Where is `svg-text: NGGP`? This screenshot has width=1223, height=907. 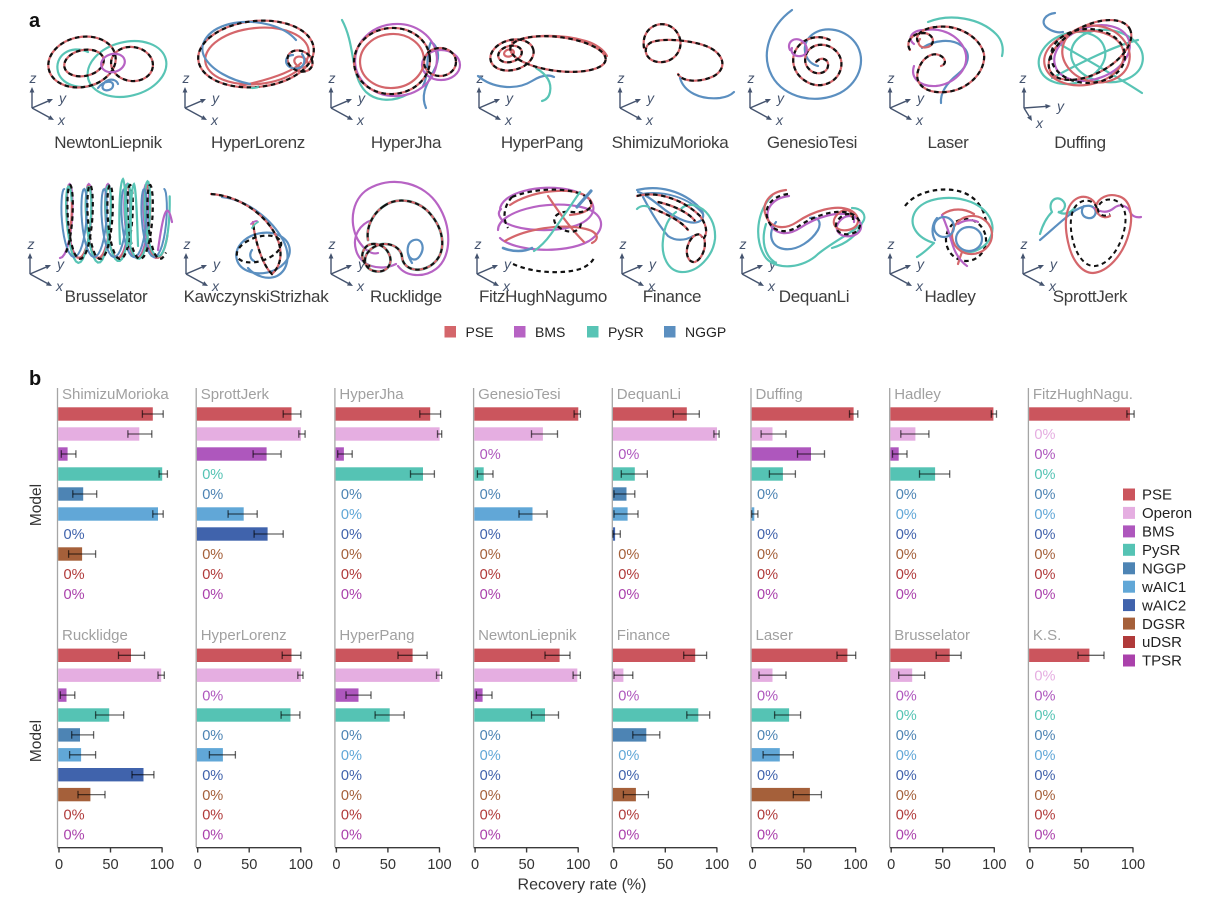 svg-text: NGGP is located at coordinates (1164, 569).